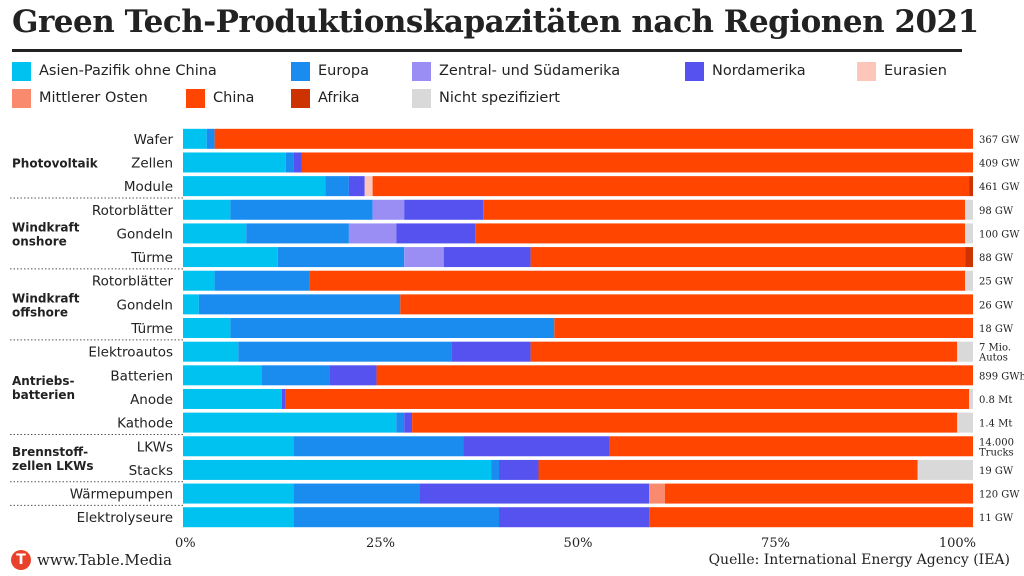 The height and width of the screenshot is (576, 1024). What do you see at coordinates (93, 98) in the screenshot?
I see `legend-label: Mittlerer Osten` at bounding box center [93, 98].